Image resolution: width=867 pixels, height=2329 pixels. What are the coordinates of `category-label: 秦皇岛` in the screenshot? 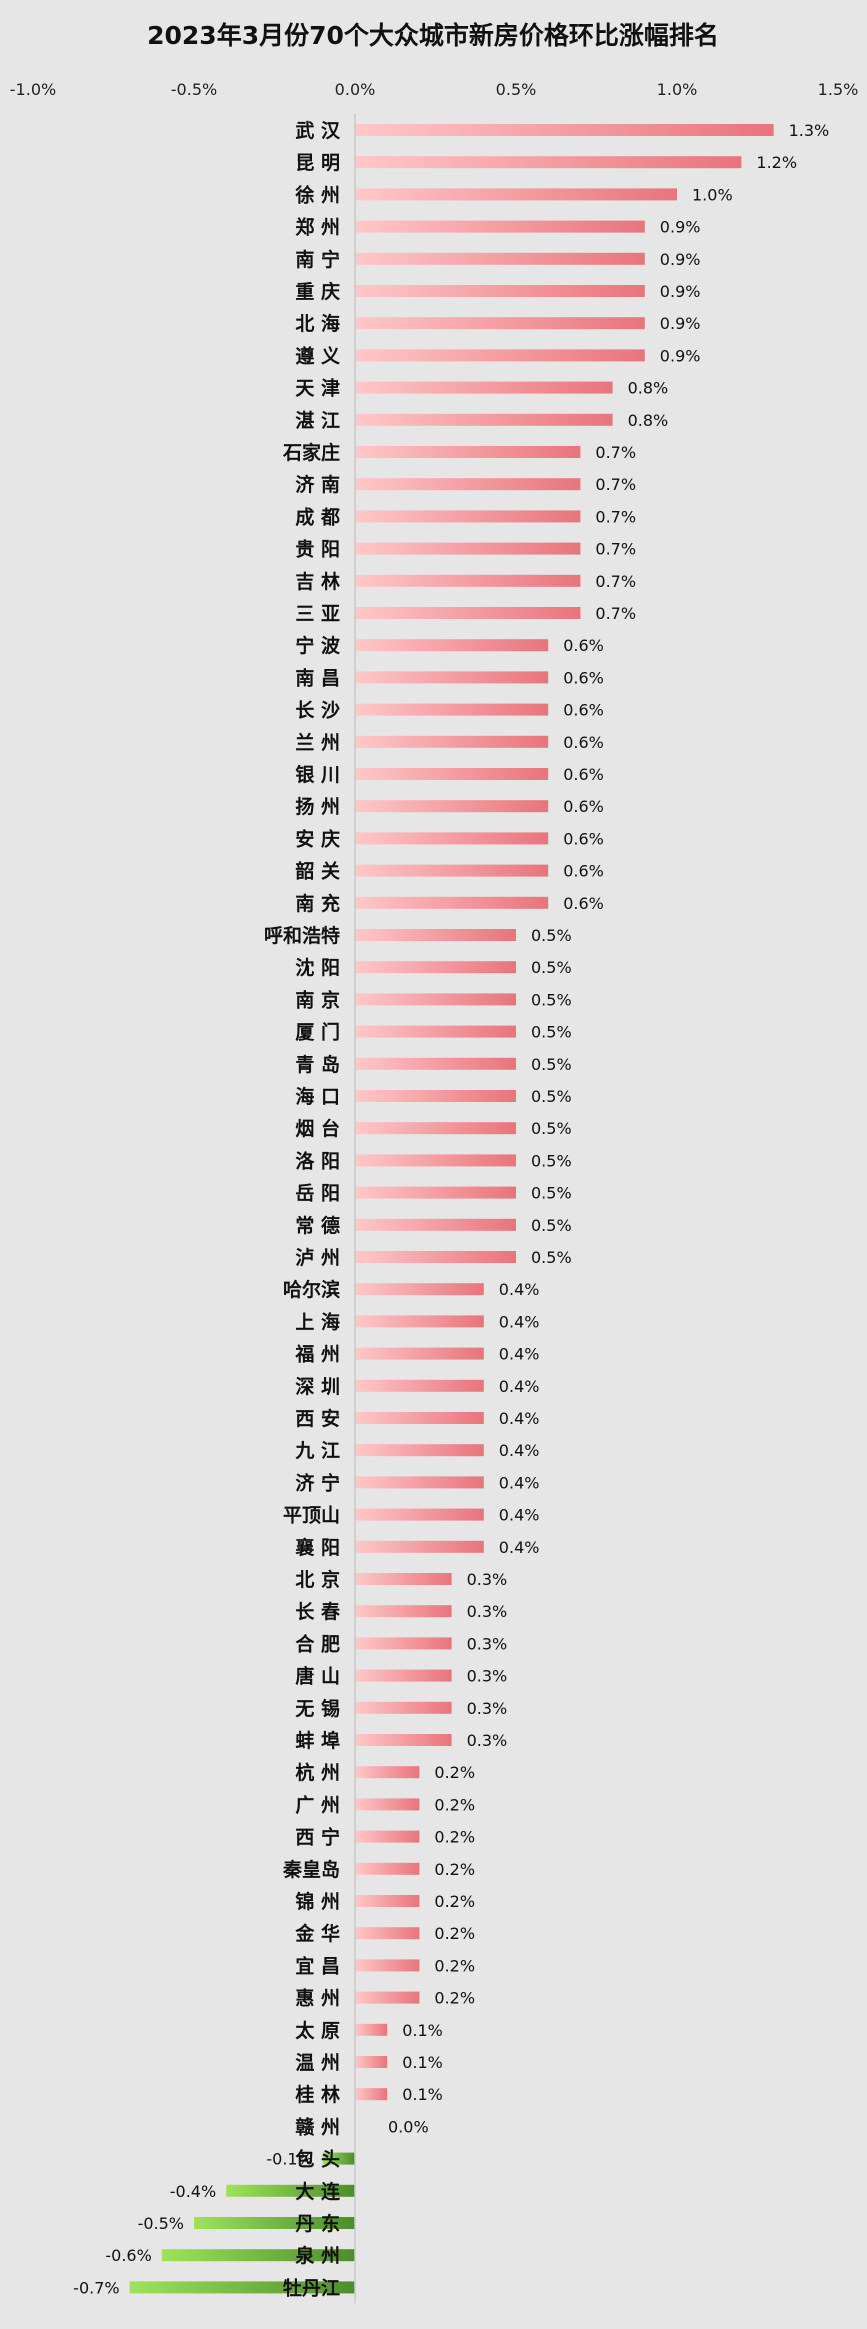 It's located at (311, 1869).